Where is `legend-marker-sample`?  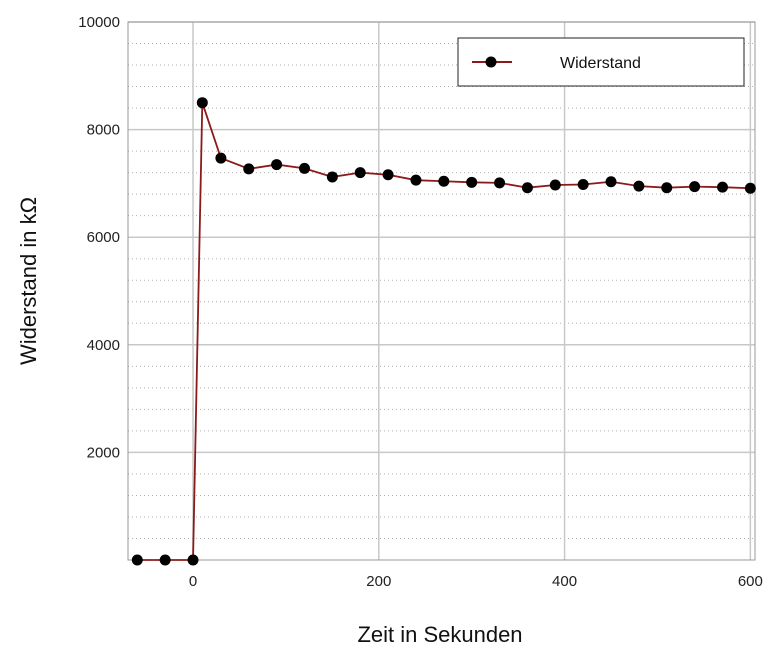 legend-marker-sample is located at coordinates (491, 62).